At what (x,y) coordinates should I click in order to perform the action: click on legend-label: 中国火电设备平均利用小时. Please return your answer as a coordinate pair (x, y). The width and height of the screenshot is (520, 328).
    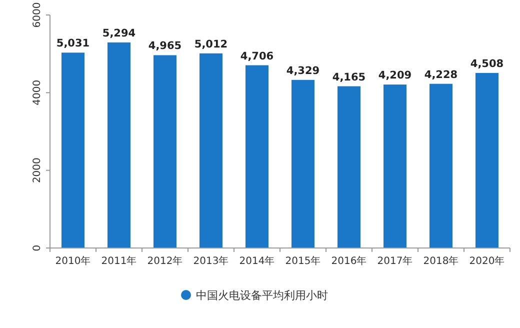
    Looking at the image, I should click on (262, 295).